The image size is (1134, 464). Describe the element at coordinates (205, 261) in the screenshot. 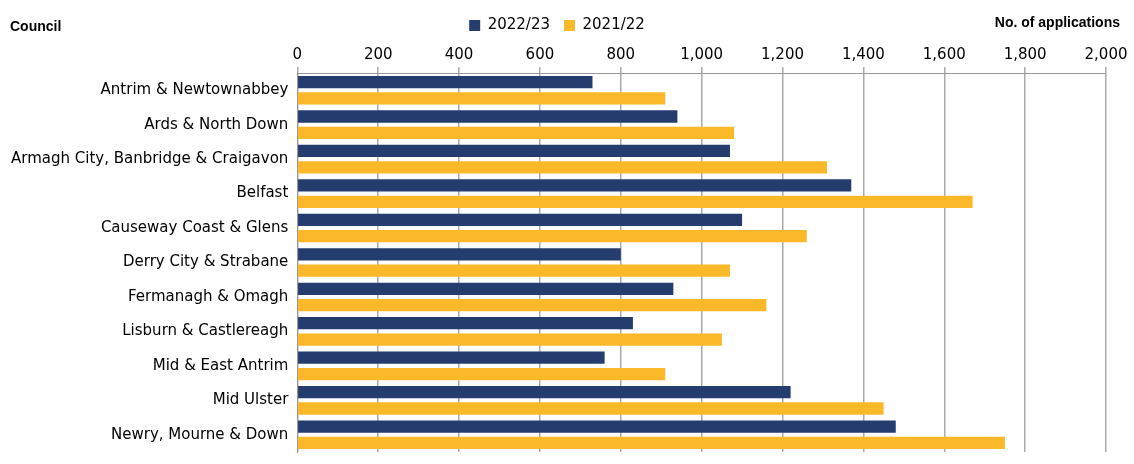

I see `y-tick-label: Derry City & Strabane` at that location.